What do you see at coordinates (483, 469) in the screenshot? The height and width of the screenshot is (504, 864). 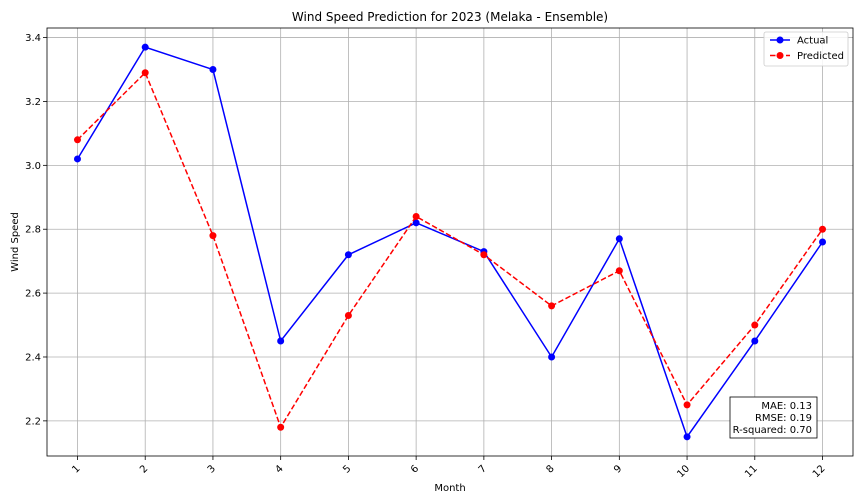 I see `x-tick-label: 7` at bounding box center [483, 469].